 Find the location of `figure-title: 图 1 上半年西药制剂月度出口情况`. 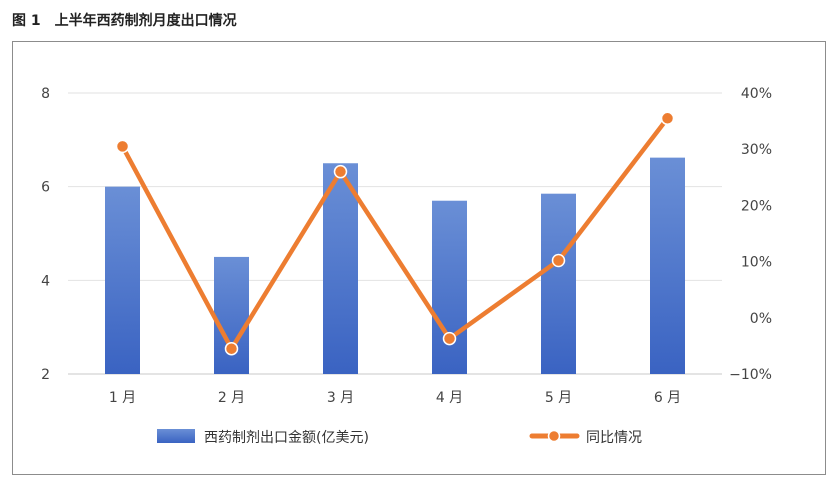

figure-title: 图 1 上半年西药制剂月度出口情况 is located at coordinates (124, 21).